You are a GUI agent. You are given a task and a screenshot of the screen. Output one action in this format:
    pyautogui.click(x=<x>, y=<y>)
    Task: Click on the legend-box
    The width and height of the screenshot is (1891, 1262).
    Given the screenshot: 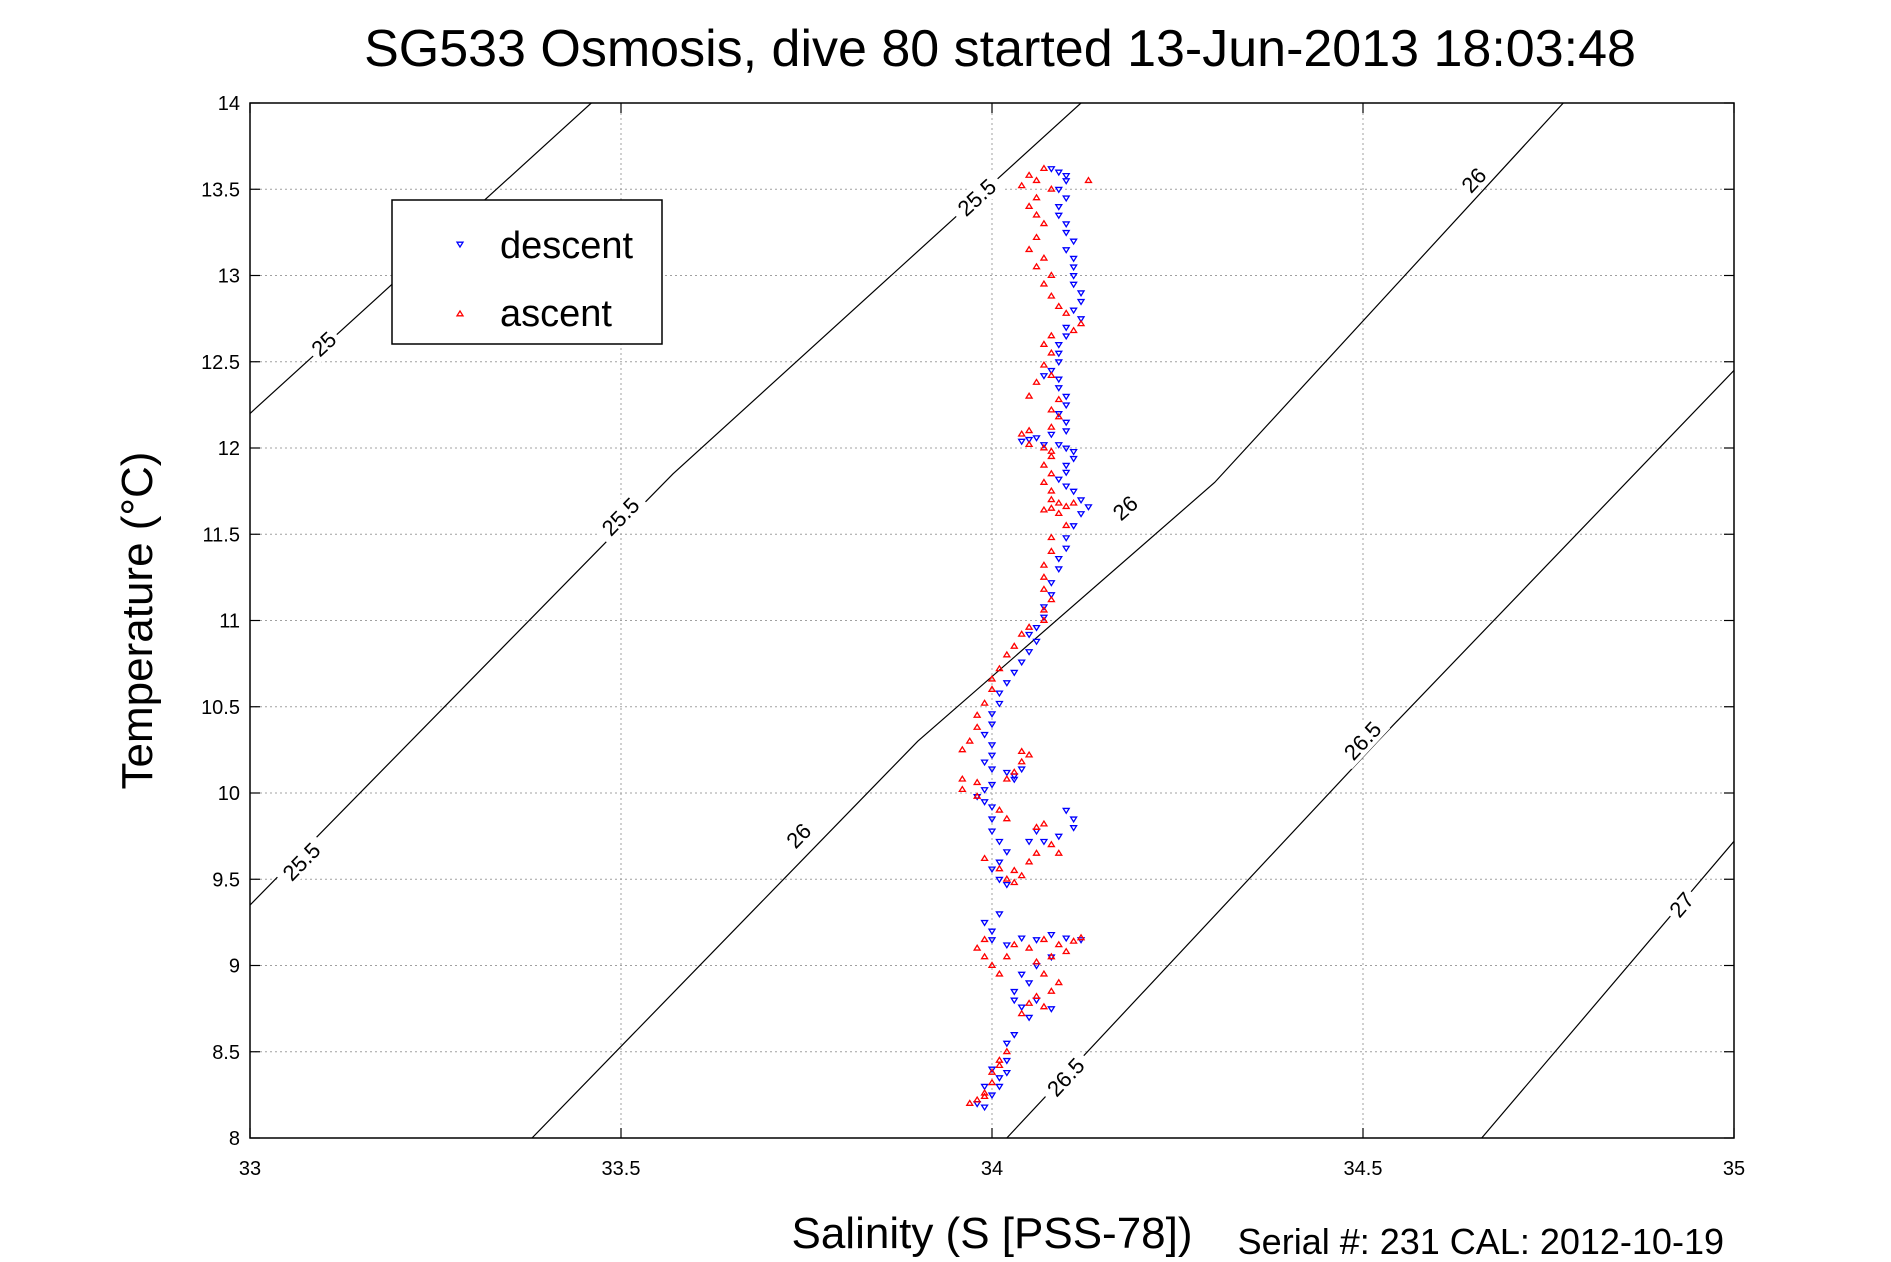 What is the action you would take?
    pyautogui.click(x=527, y=272)
    